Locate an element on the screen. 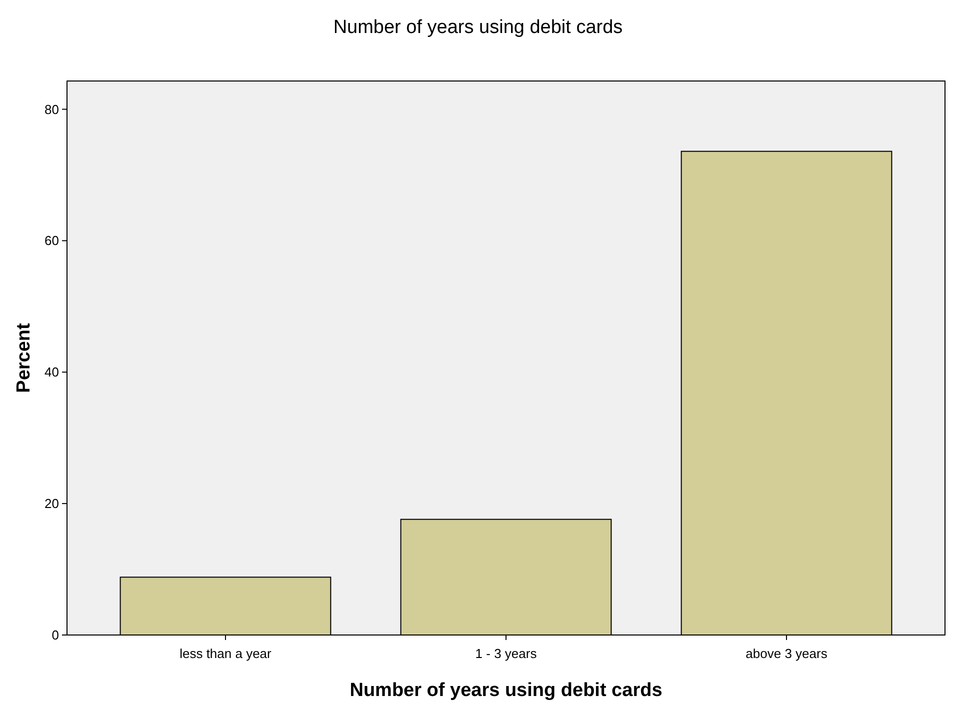  y-tick-label: 80 is located at coordinates (51, 109).